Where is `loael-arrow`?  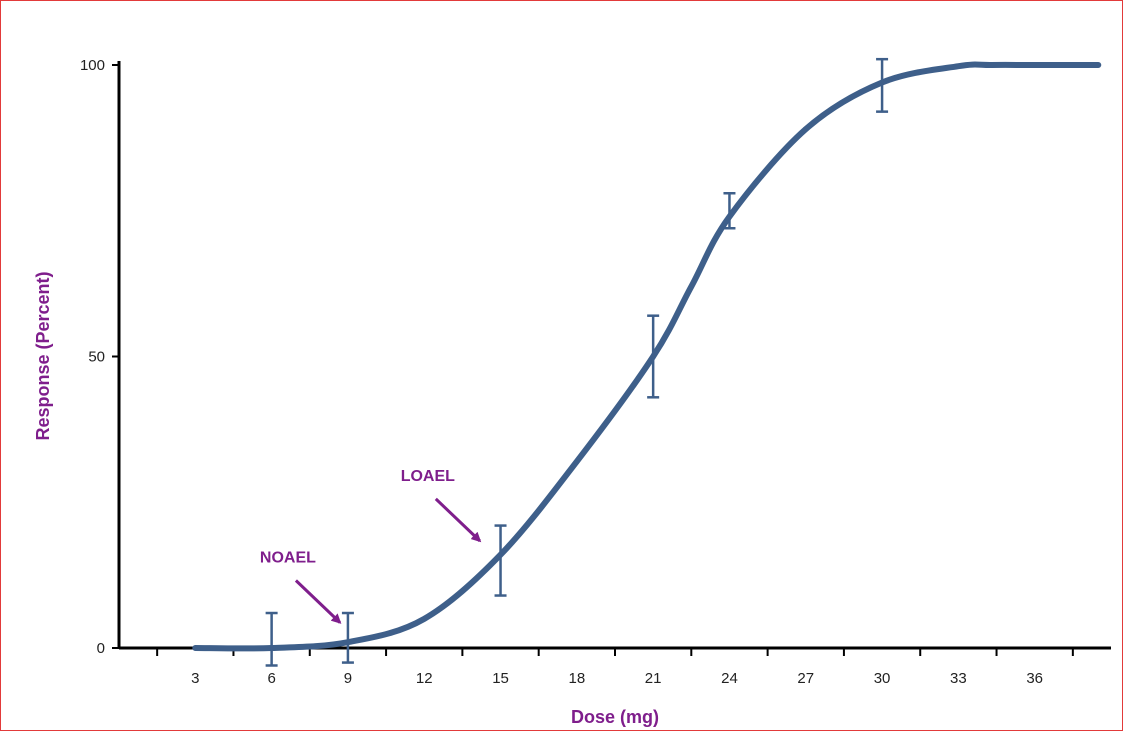 loael-arrow is located at coordinates (458, 520).